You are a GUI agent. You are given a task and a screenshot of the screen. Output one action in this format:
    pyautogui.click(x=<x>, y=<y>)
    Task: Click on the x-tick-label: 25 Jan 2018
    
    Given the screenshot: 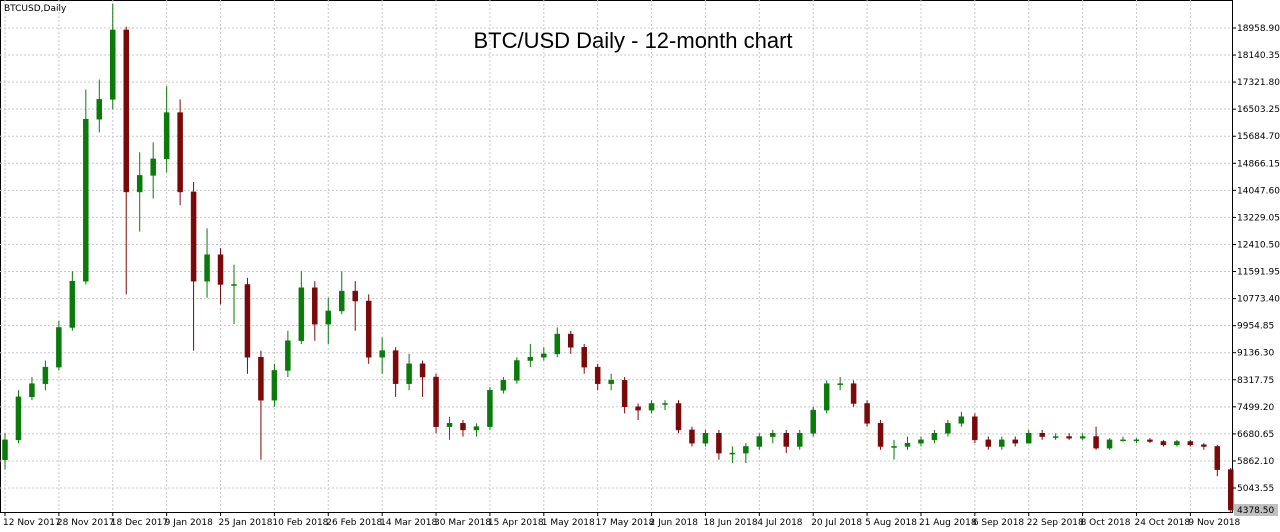 What is the action you would take?
    pyautogui.click(x=246, y=523)
    